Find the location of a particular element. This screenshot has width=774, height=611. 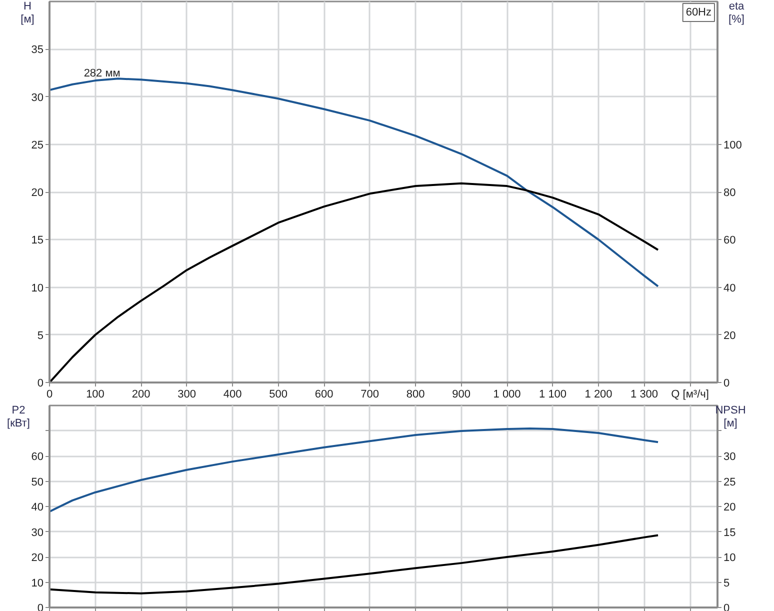

y-tick-label: 15 is located at coordinates (37, 240).